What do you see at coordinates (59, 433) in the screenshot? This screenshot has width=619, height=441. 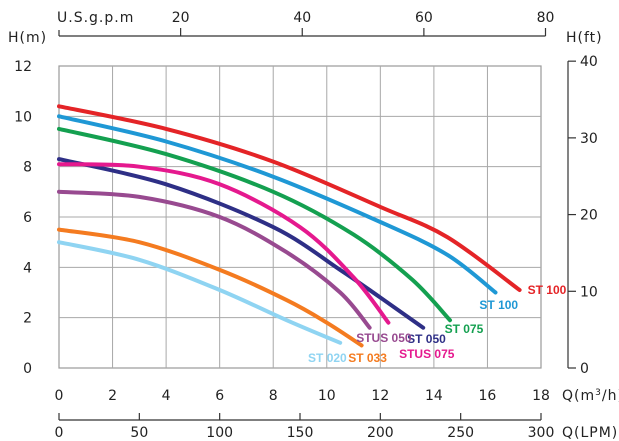 I see `x-lpm-tick-label: 0` at bounding box center [59, 433].